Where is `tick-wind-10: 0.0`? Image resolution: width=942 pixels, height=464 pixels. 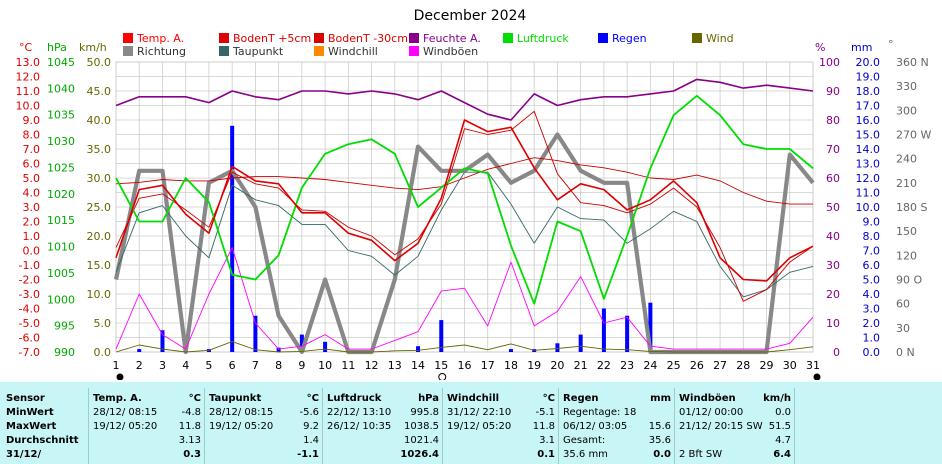 tick-wind-10: 0.0 is located at coordinates (103, 352).